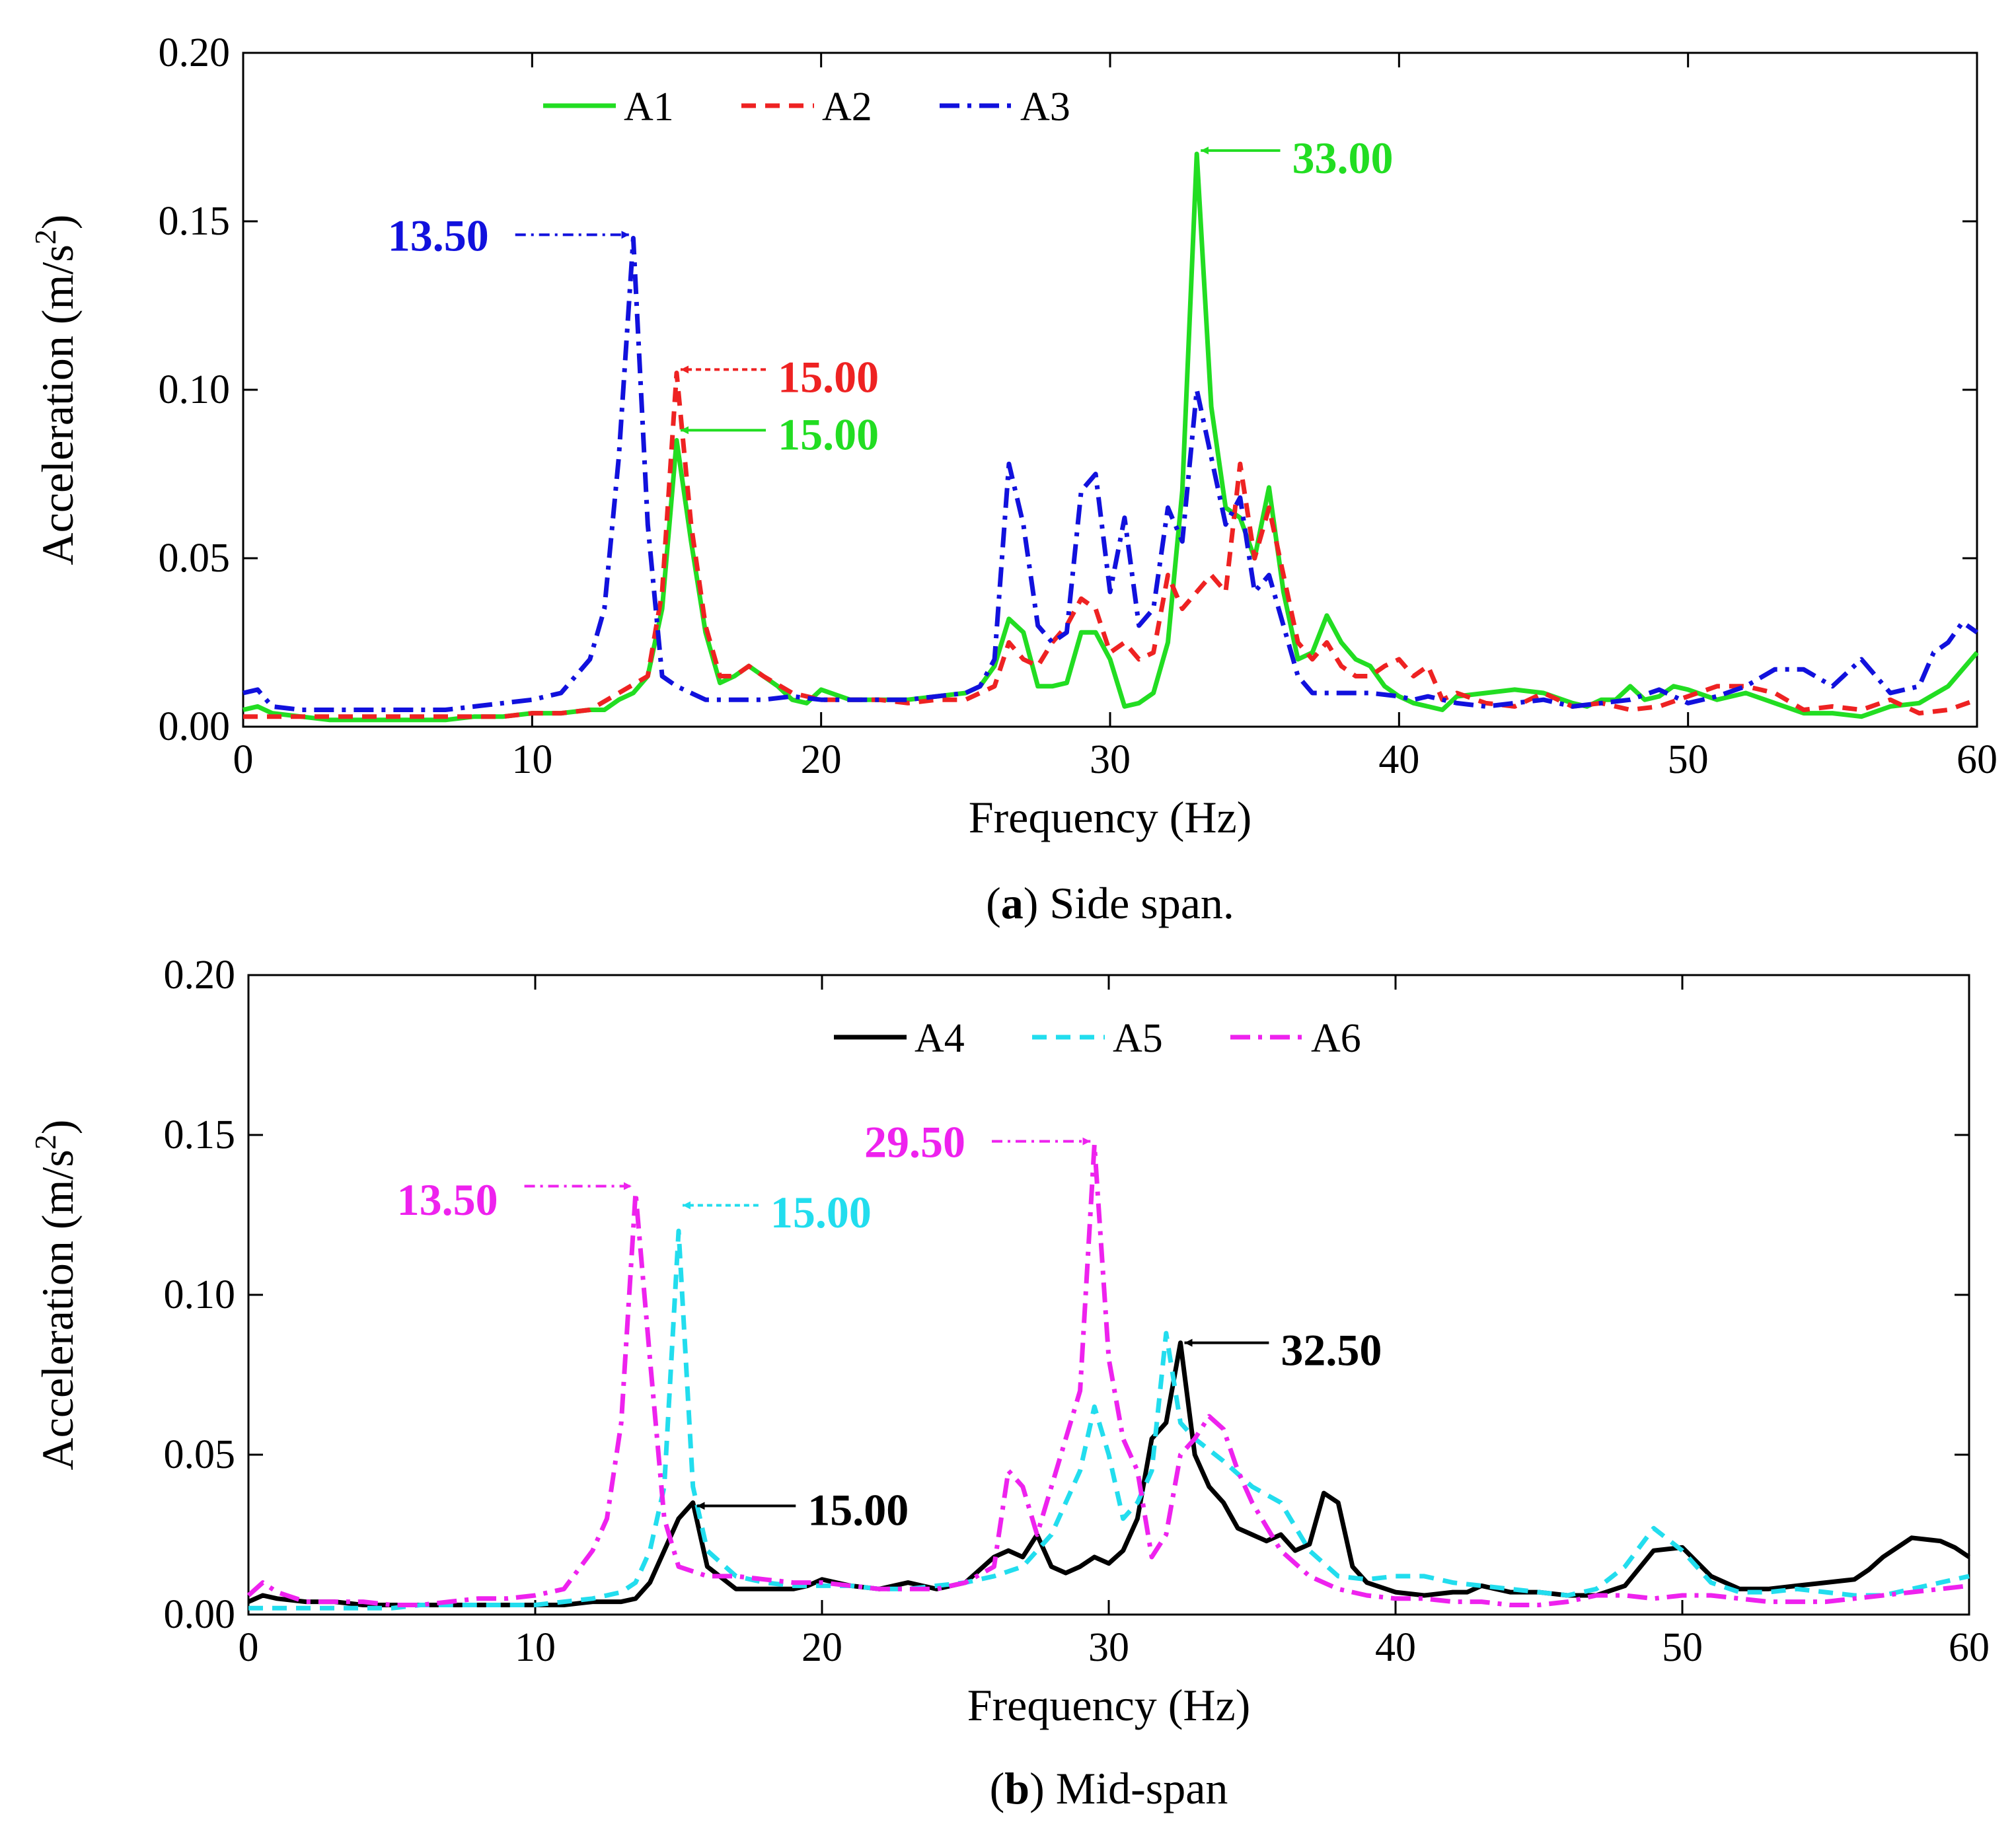 Image resolution: width=2016 pixels, height=1822 pixels. Describe the element at coordinates (1343, 158) in the screenshot. I see `peak-label: 33.00` at that location.